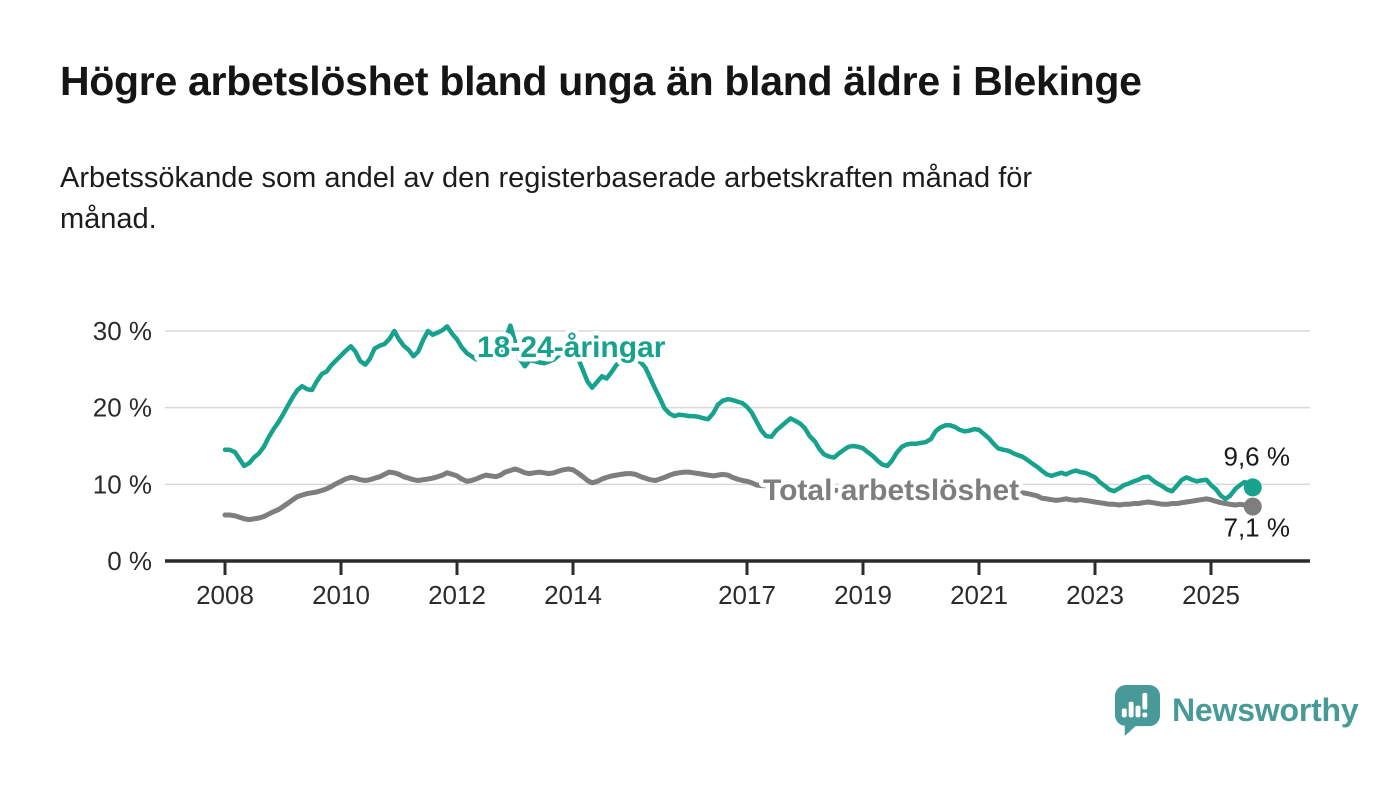  Describe the element at coordinates (1265, 710) in the screenshot. I see `newsworthy-wordmark: Newsworthy` at that location.